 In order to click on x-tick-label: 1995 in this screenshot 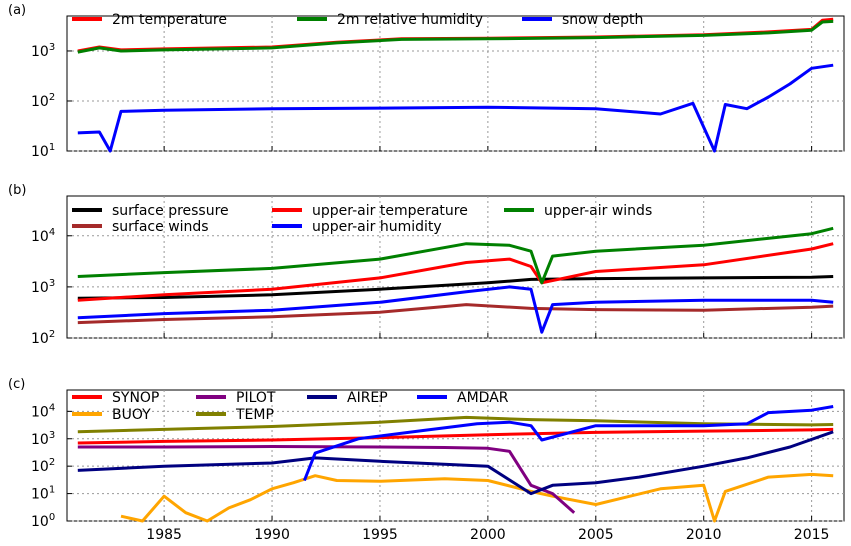, I will do `click(380, 535)`.